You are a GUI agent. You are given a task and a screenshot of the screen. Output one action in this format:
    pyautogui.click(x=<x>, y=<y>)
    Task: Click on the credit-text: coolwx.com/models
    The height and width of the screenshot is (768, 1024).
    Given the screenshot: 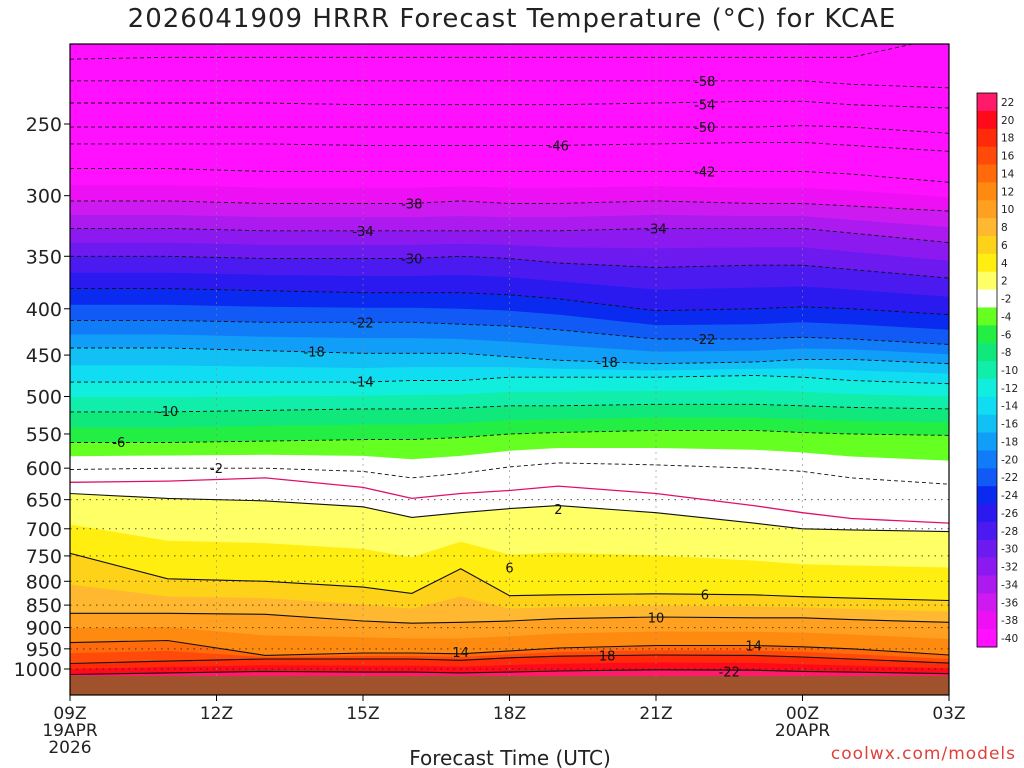 What is the action you would take?
    pyautogui.click(x=923, y=754)
    